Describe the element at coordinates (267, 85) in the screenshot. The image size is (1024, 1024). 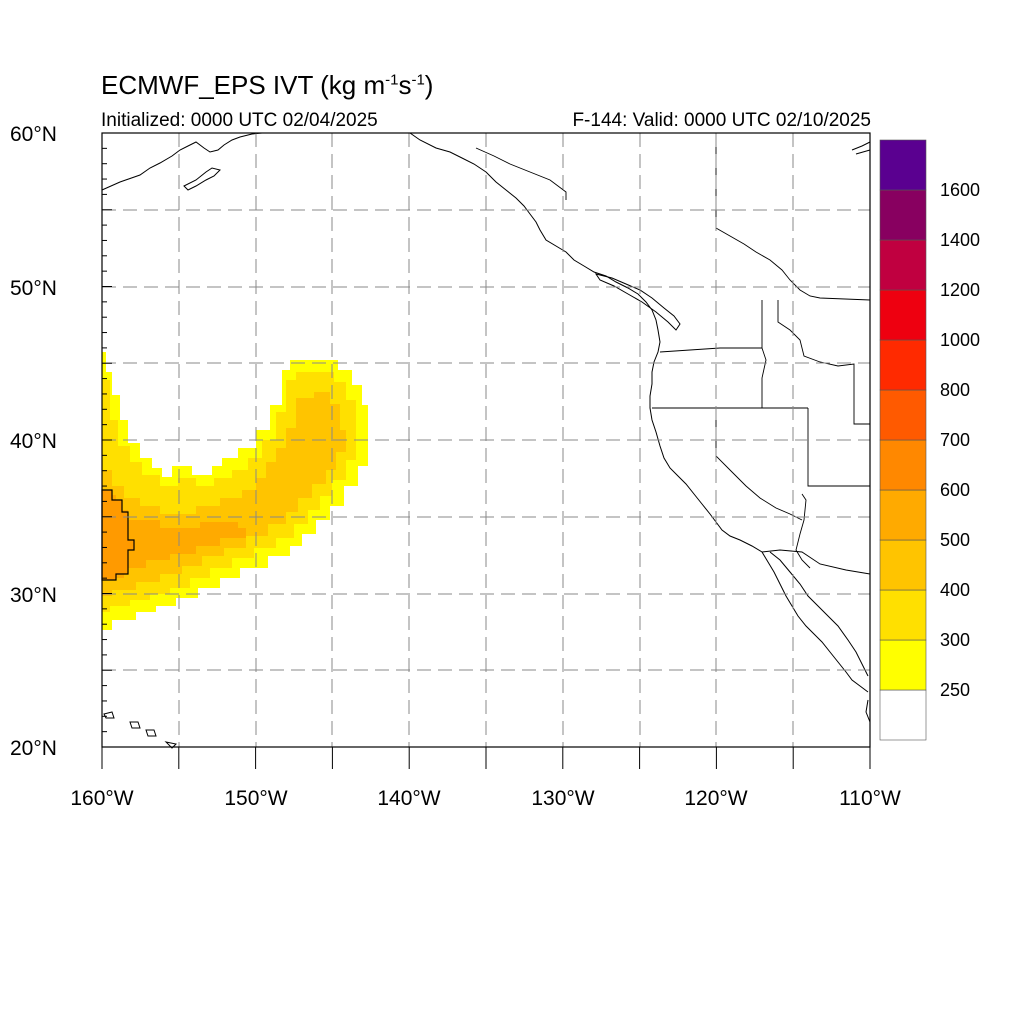
I see `map-title: ECMWF_EPS IVT (kg m-1s-1)` at that location.